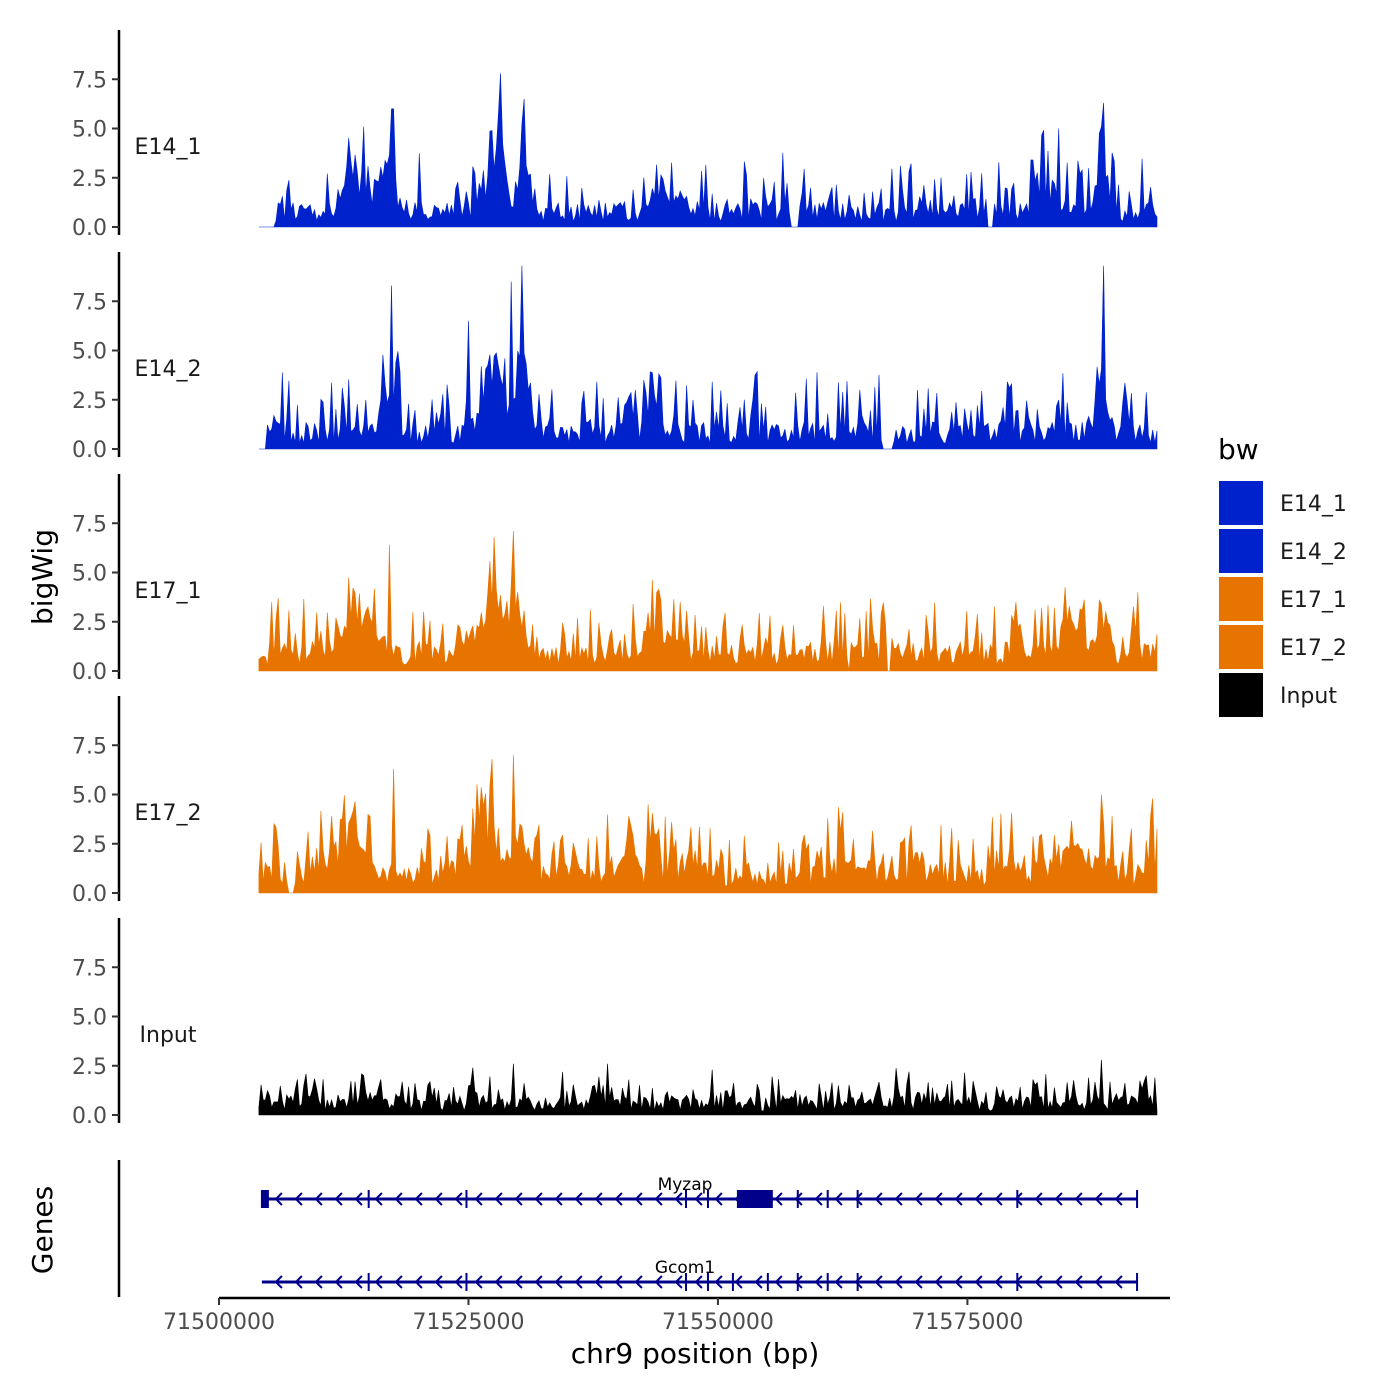 This screenshot has width=1400, height=1400. Describe the element at coordinates (628, 1228) in the screenshot. I see `gene-annotation-track: Myzap Gcom1` at that location.